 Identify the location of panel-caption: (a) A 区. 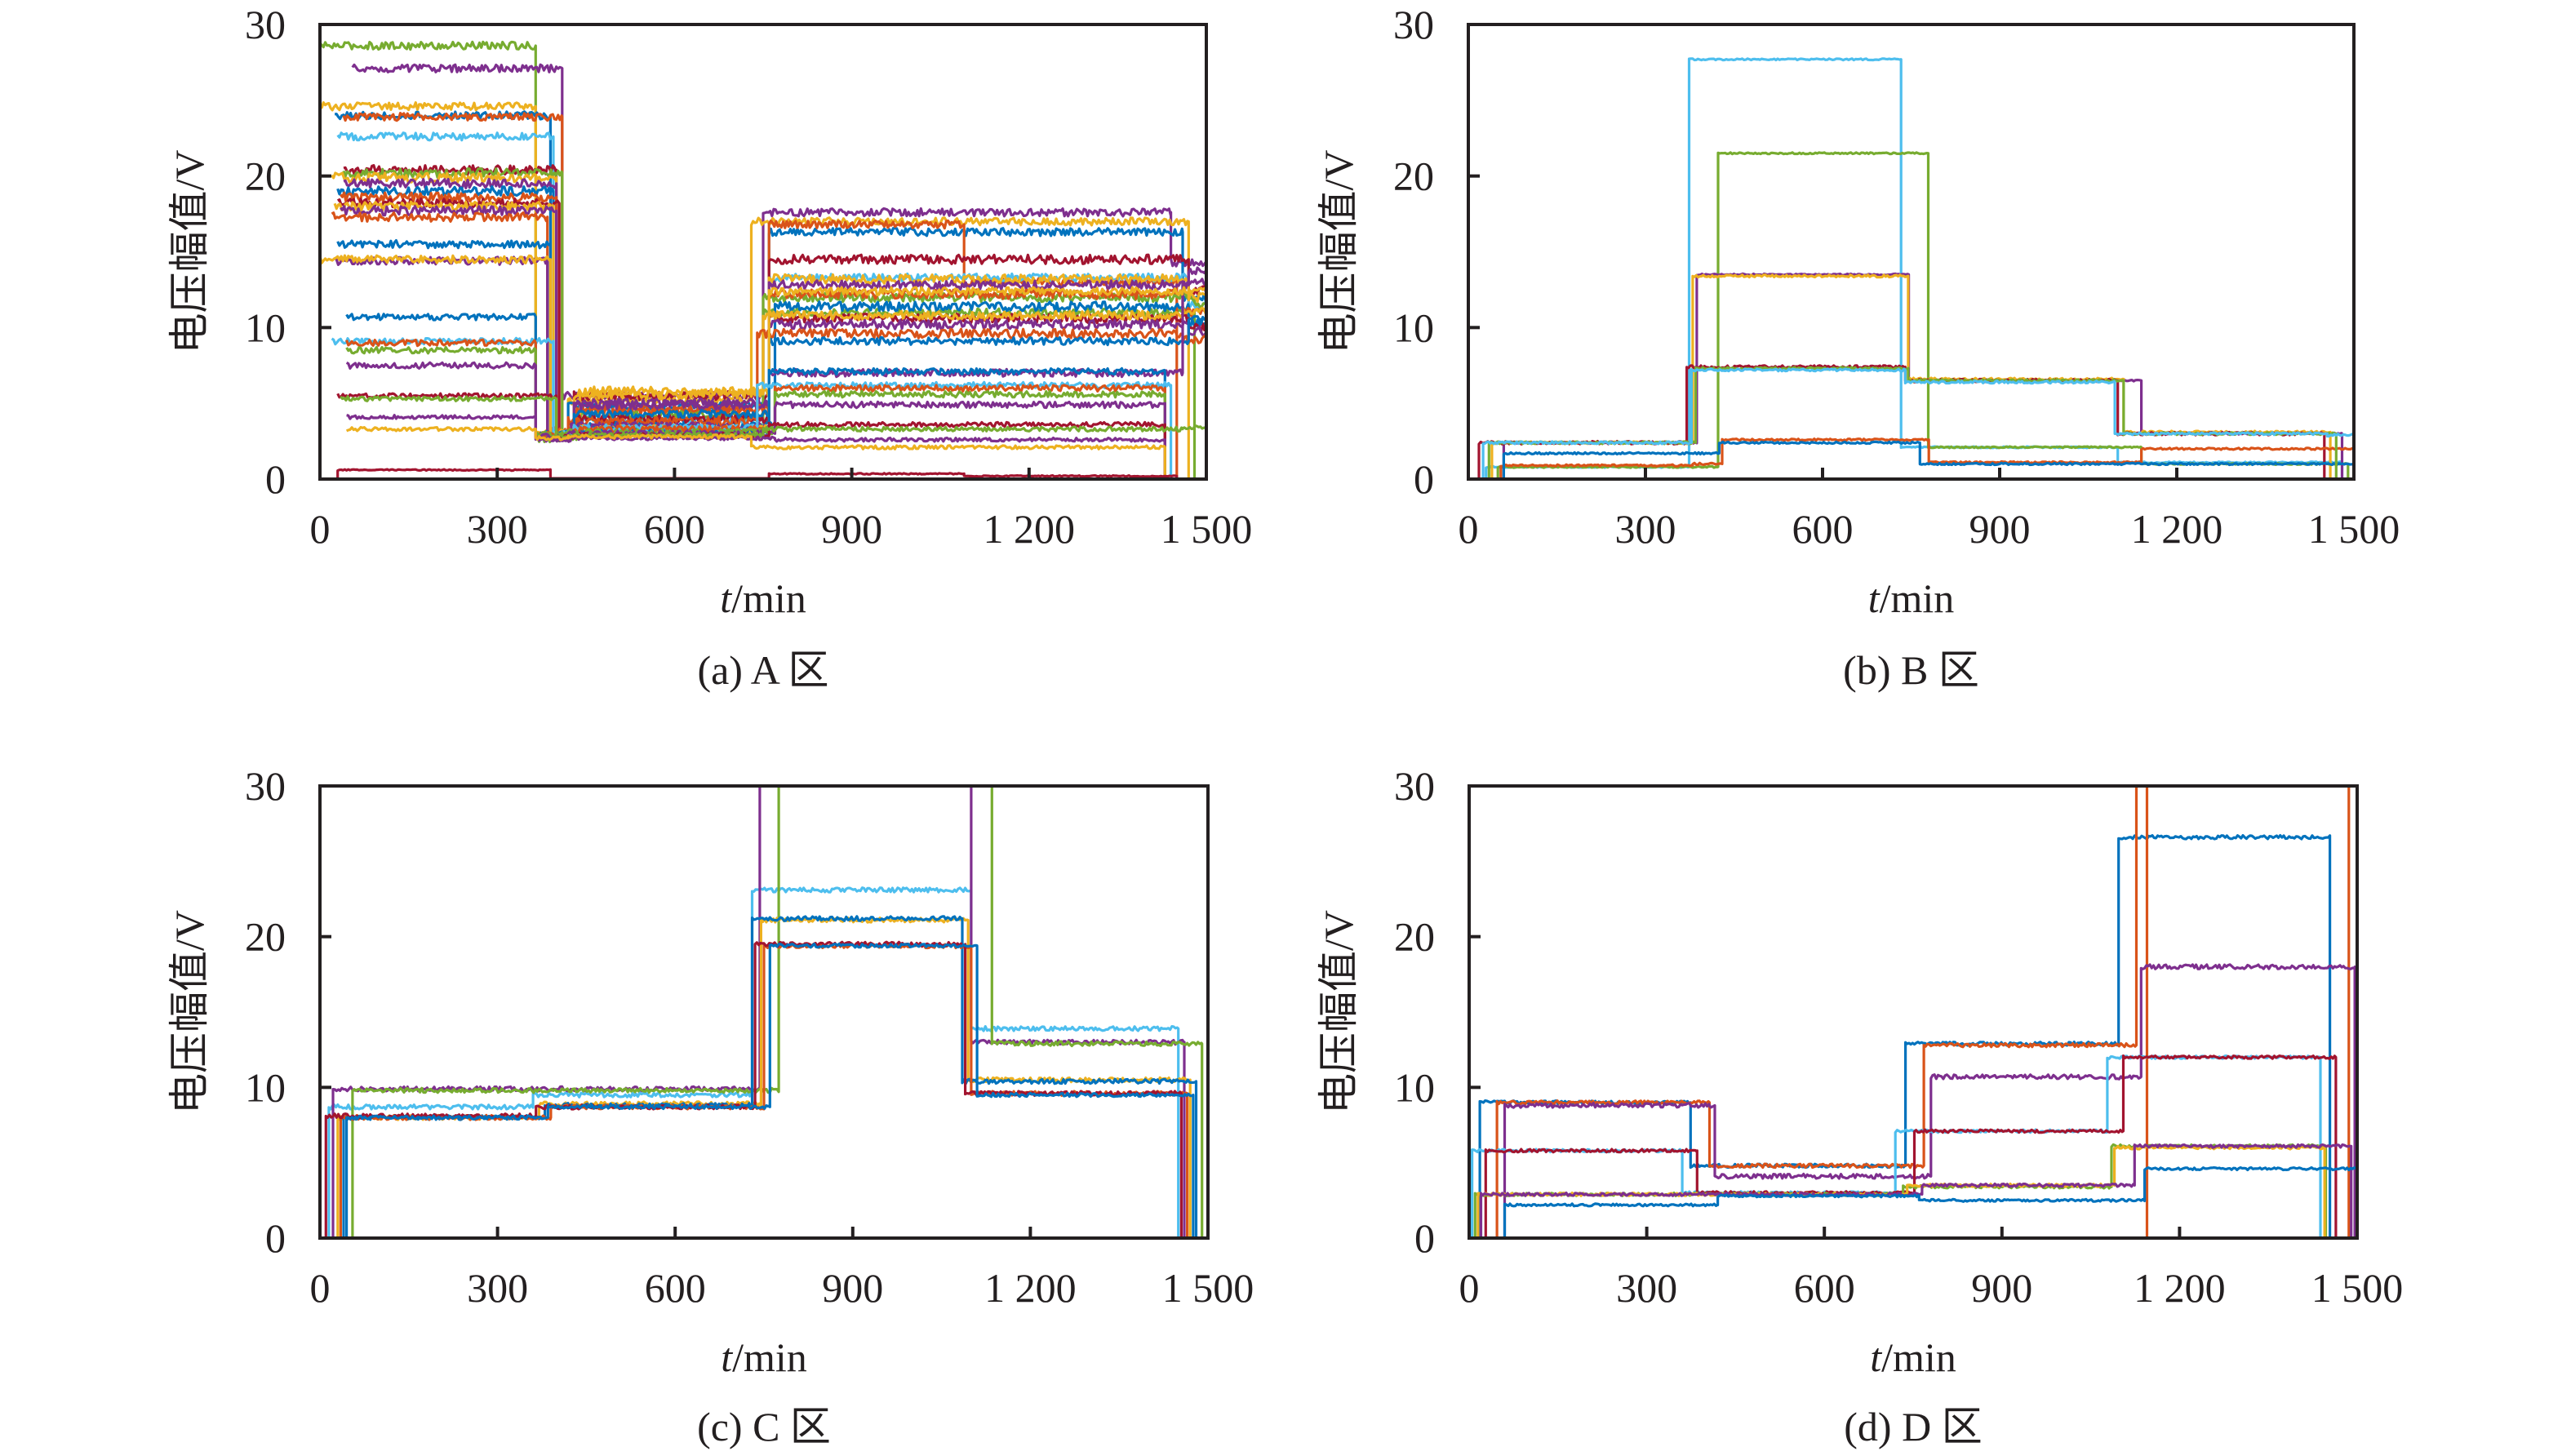
(763, 670).